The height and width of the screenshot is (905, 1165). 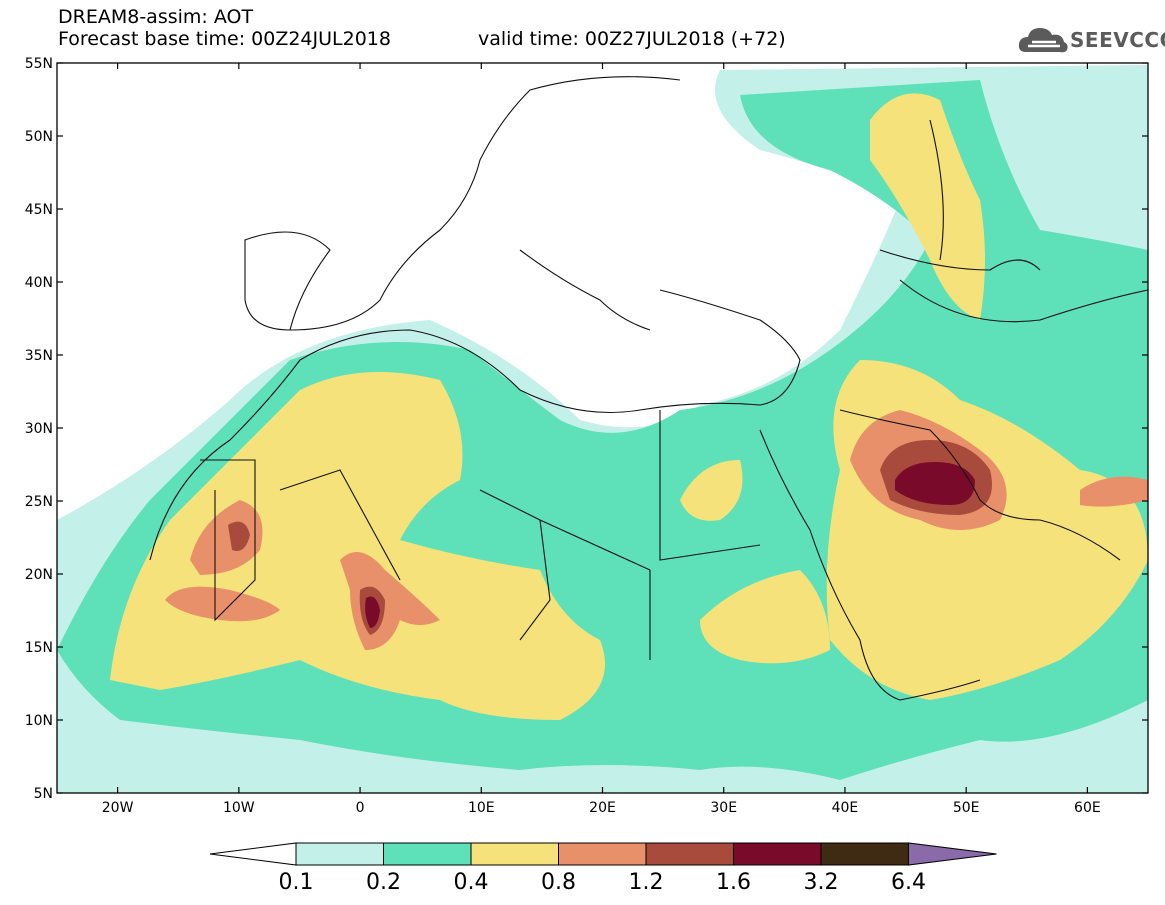 What do you see at coordinates (1043, 40) in the screenshot?
I see `cloud-icon` at bounding box center [1043, 40].